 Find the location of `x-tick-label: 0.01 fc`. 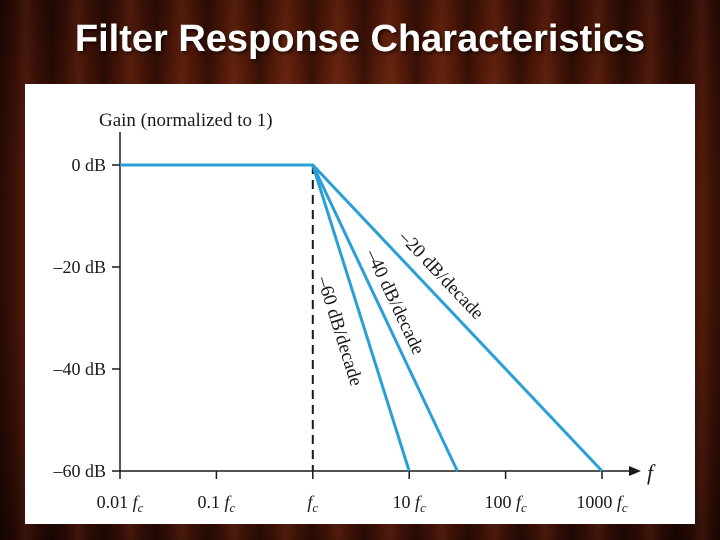

x-tick-label: 0.01 fc is located at coordinates (120, 503).